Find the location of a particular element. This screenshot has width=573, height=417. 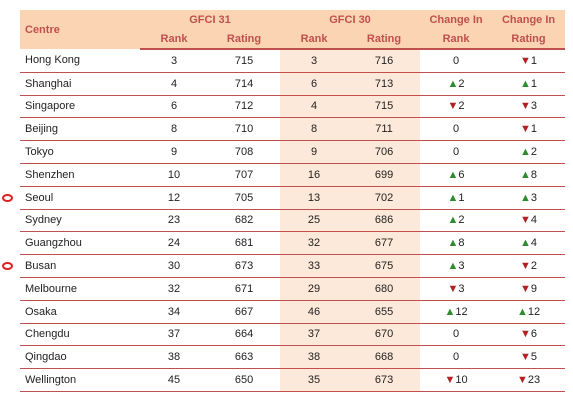

change-cell: ▲12 is located at coordinates (529, 312).